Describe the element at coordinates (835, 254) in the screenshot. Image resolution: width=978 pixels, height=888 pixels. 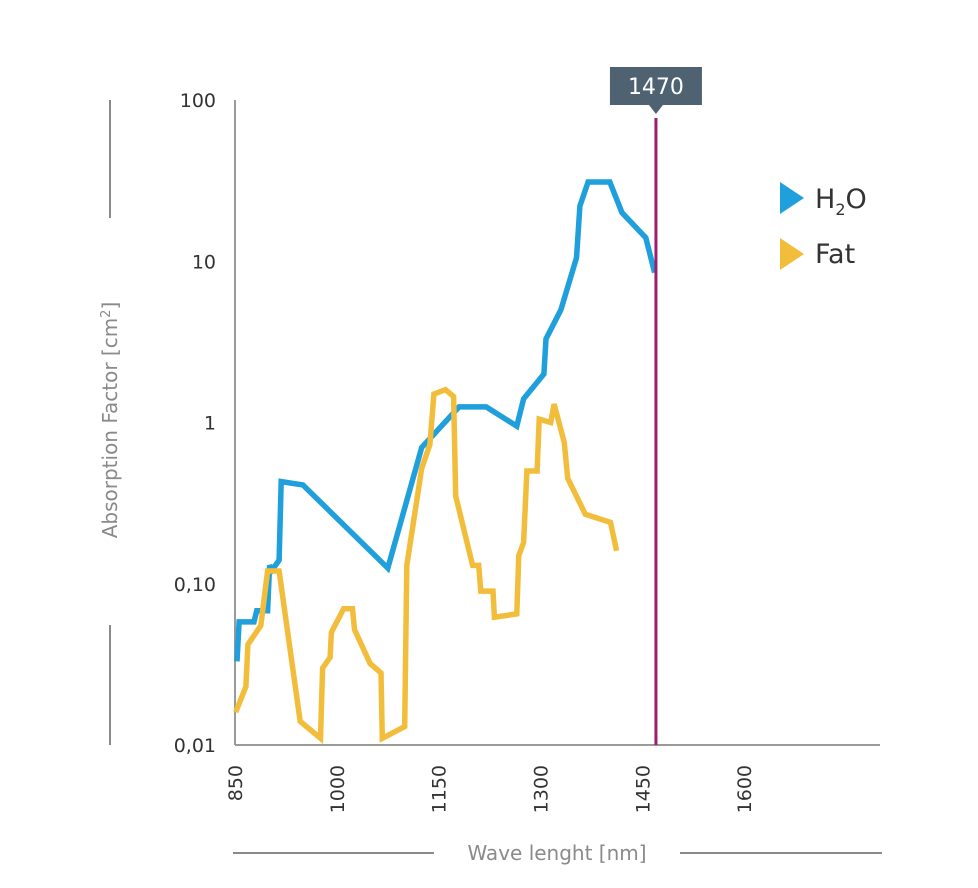
I see `legend-fat-label: Fat` at that location.